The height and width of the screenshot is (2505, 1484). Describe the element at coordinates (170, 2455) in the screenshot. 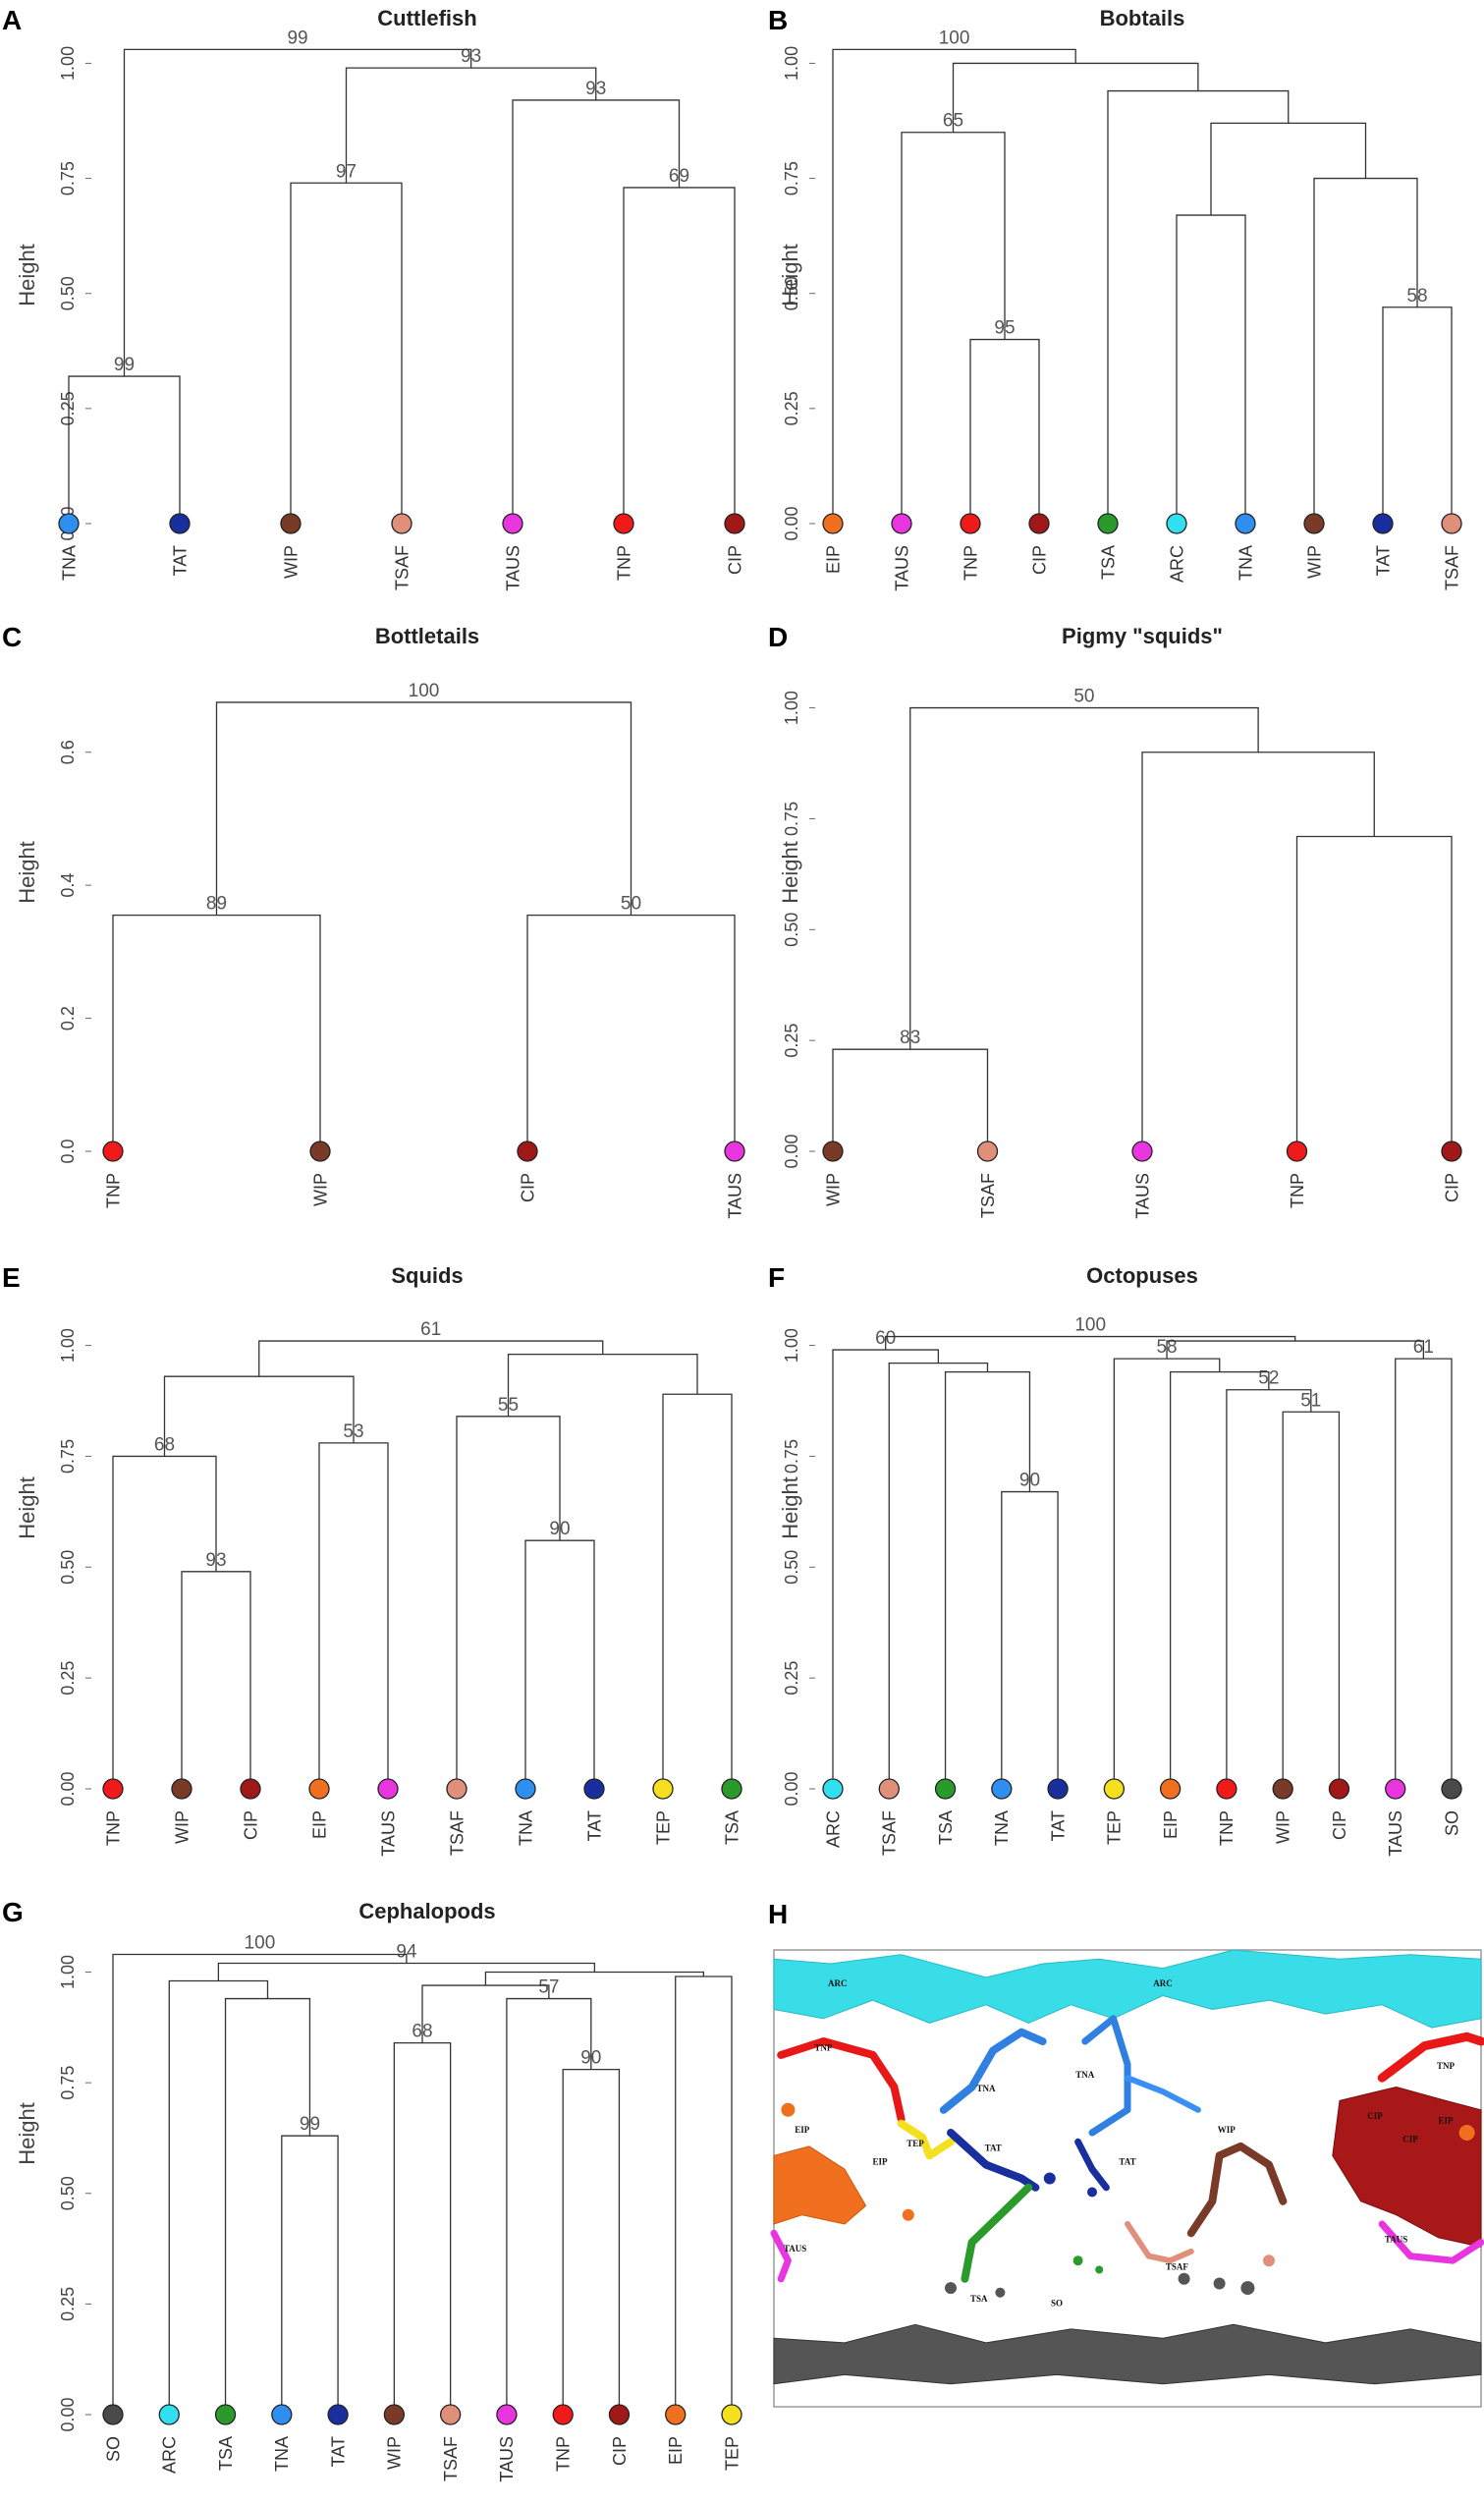

I see `leaf-label: ARC` at that location.